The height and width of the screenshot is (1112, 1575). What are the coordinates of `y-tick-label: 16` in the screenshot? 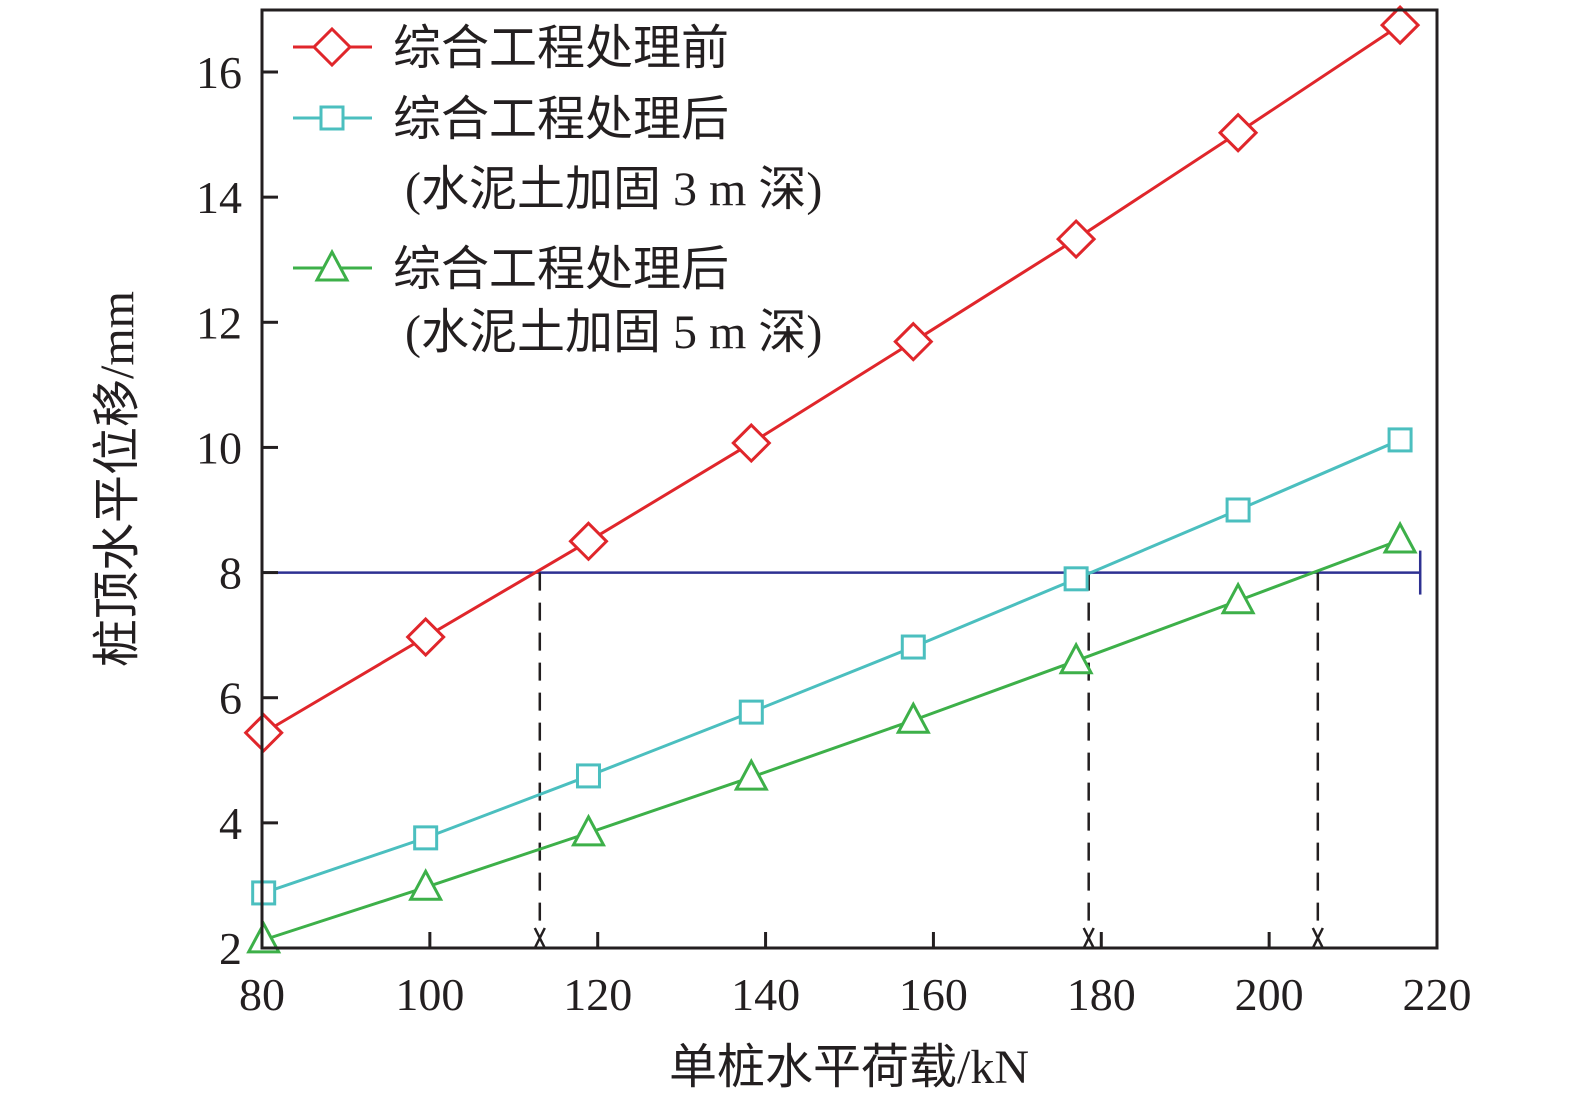 It's located at (219, 72).